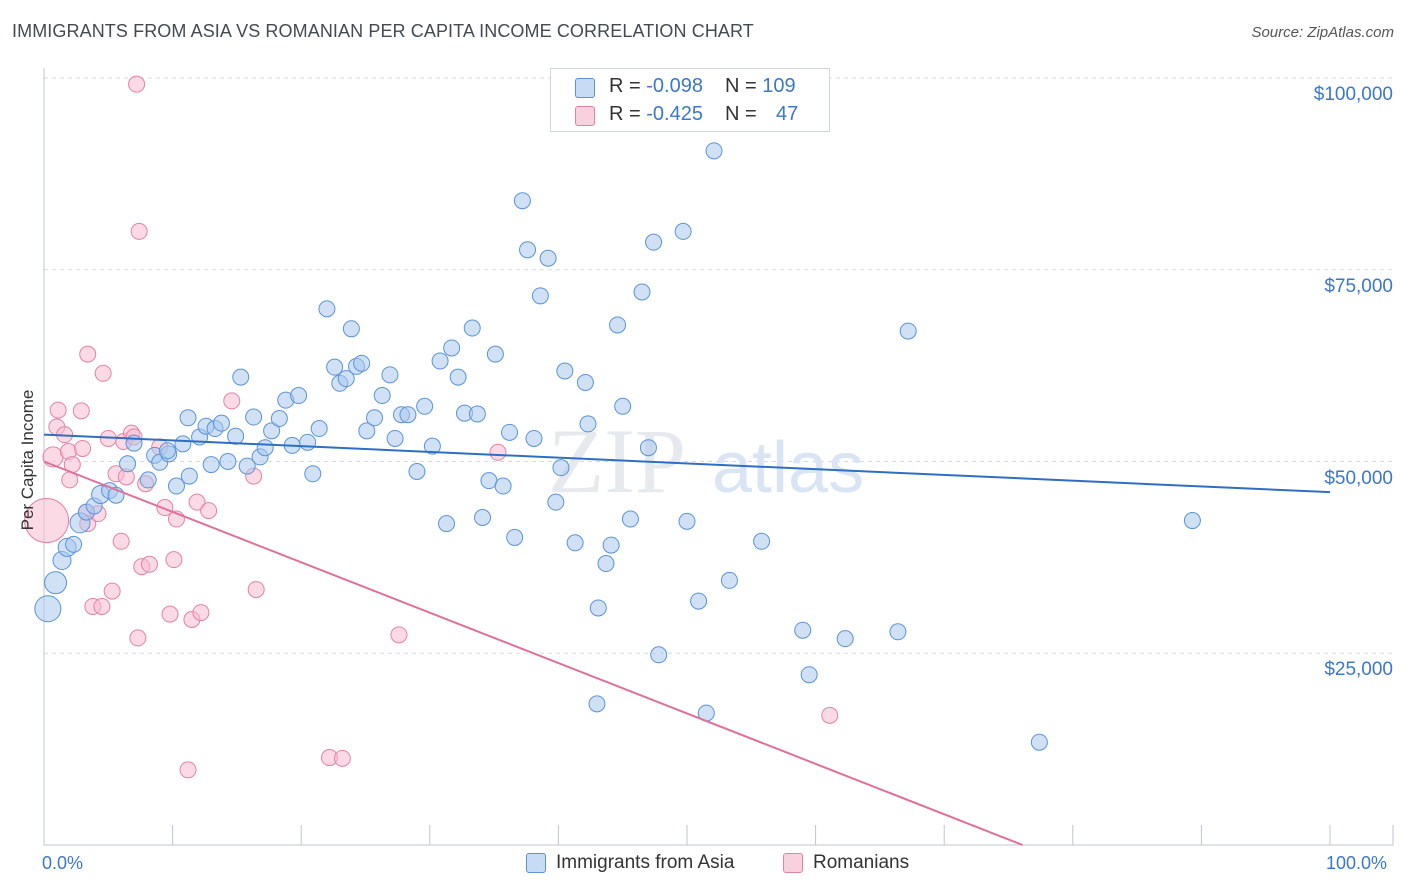 This screenshot has width=1406, height=892. Describe the element at coordinates (585, 116) in the screenshot. I see `legend-swatch-romanians` at that location.